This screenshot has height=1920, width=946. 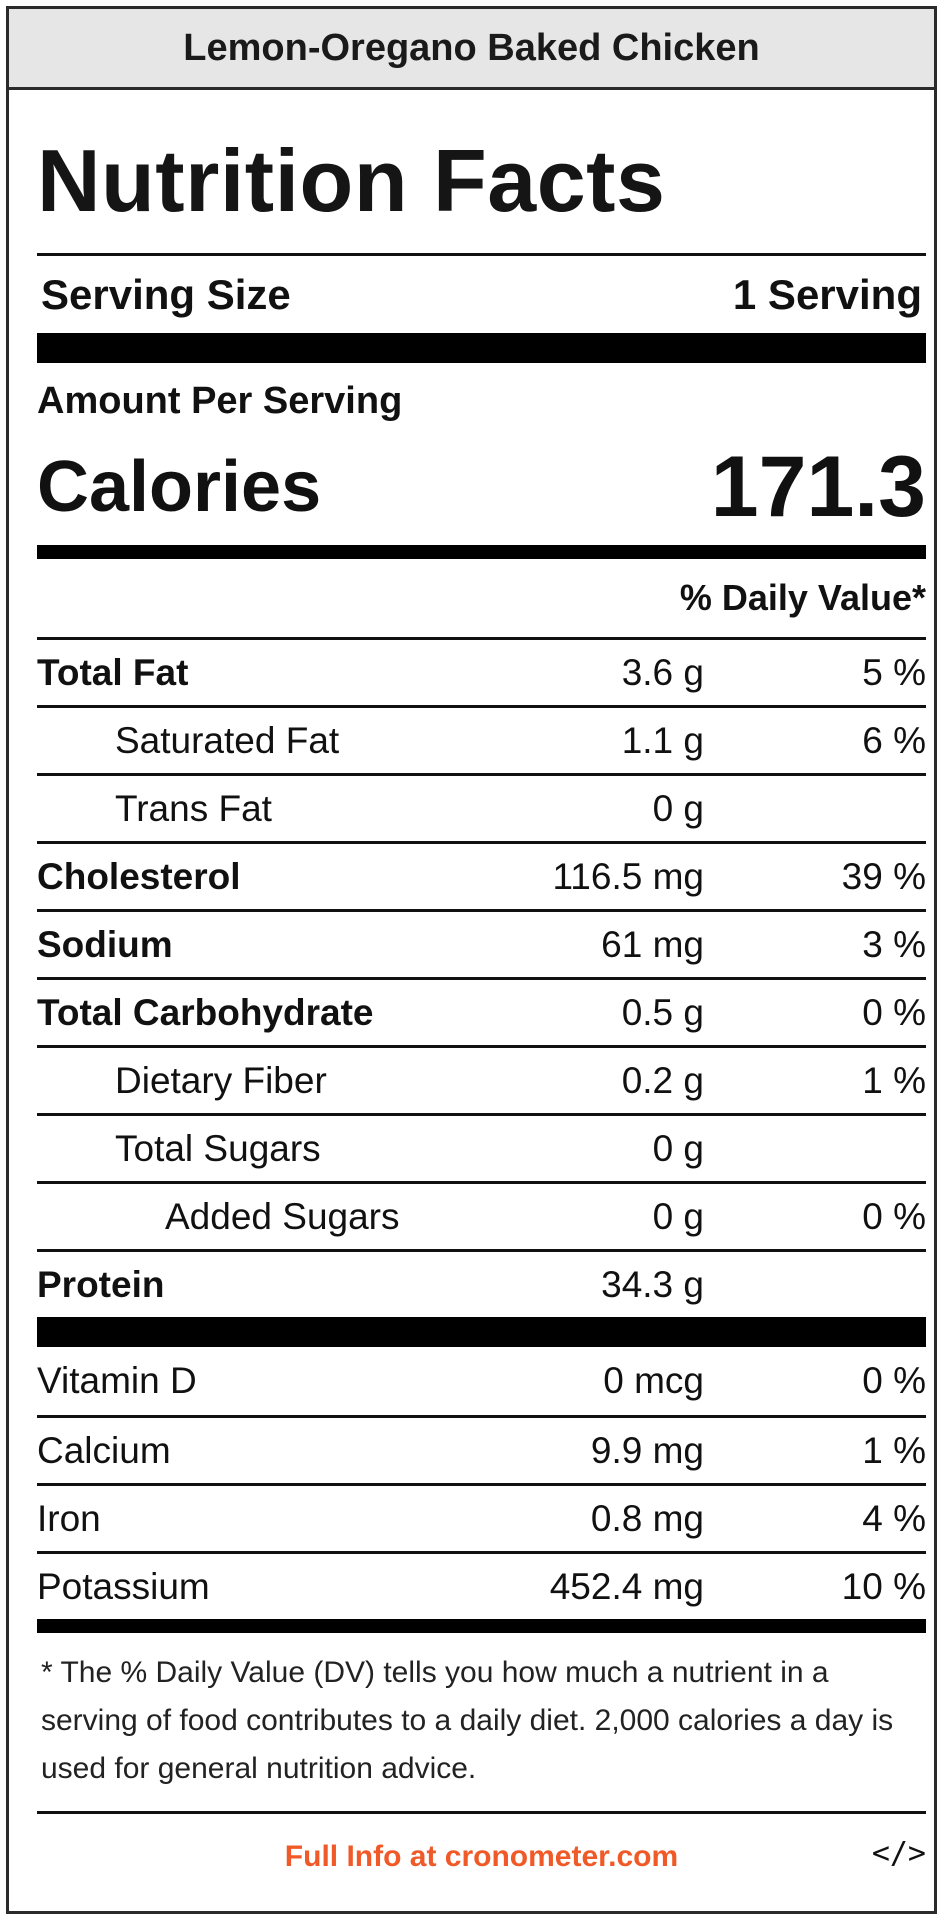 I want to click on nutrient-name: Cholesterol, so click(x=139, y=876).